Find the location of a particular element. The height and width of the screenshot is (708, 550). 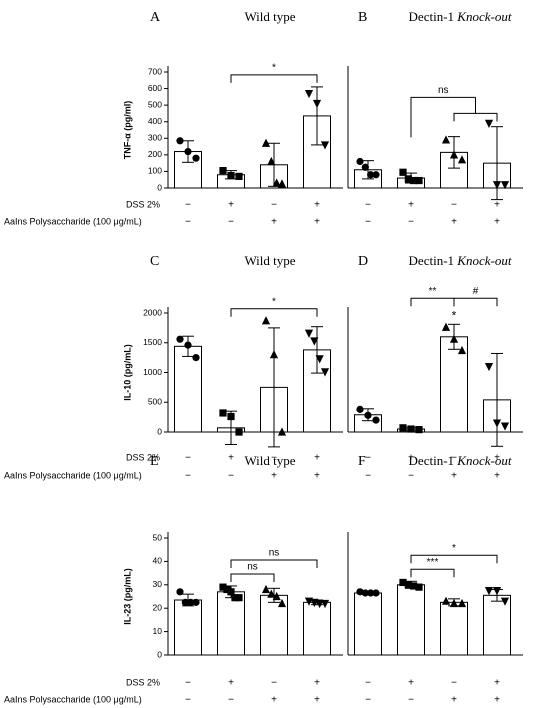

panel-letter: B is located at coordinates (362, 17).